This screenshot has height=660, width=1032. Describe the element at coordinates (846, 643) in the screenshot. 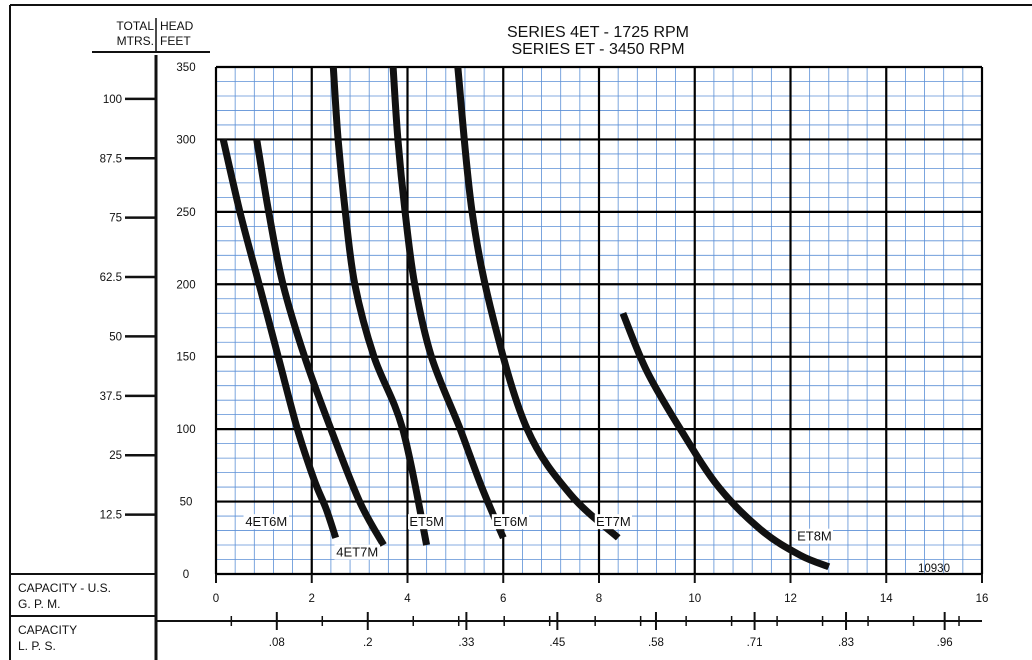

I see `x-tick-label-lps: .83` at that location.